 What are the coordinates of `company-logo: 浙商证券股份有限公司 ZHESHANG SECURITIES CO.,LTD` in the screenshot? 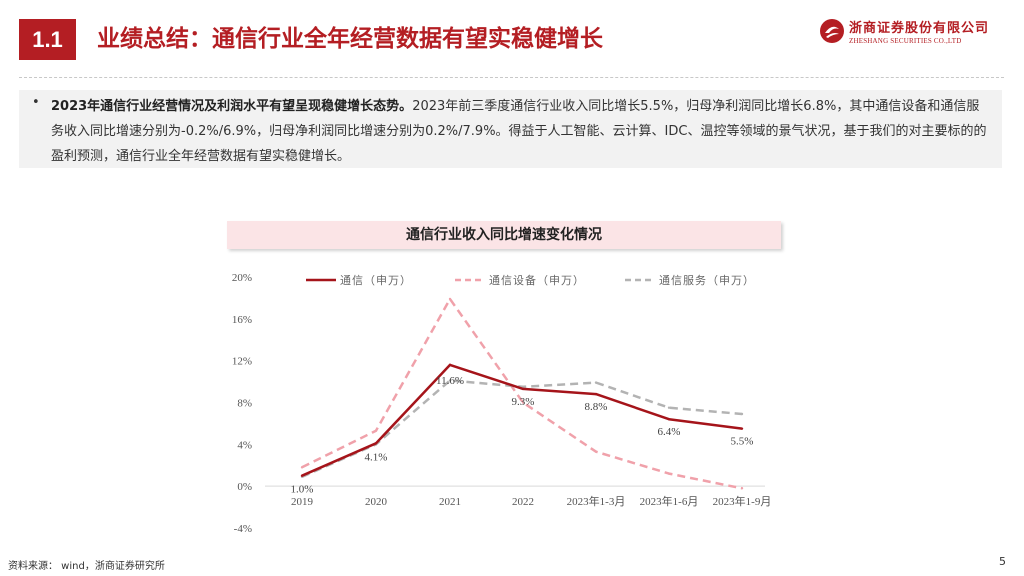 It's located at (909, 33).